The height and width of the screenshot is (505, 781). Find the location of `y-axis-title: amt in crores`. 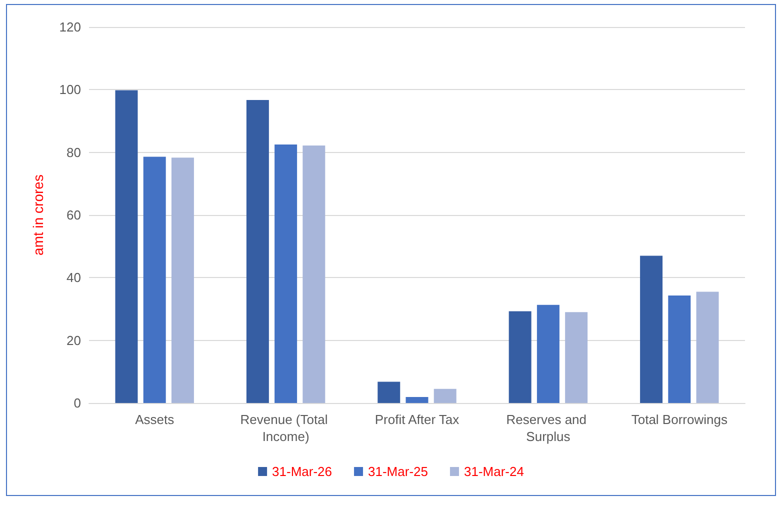

y-axis-title: amt in crores is located at coordinates (38, 215).